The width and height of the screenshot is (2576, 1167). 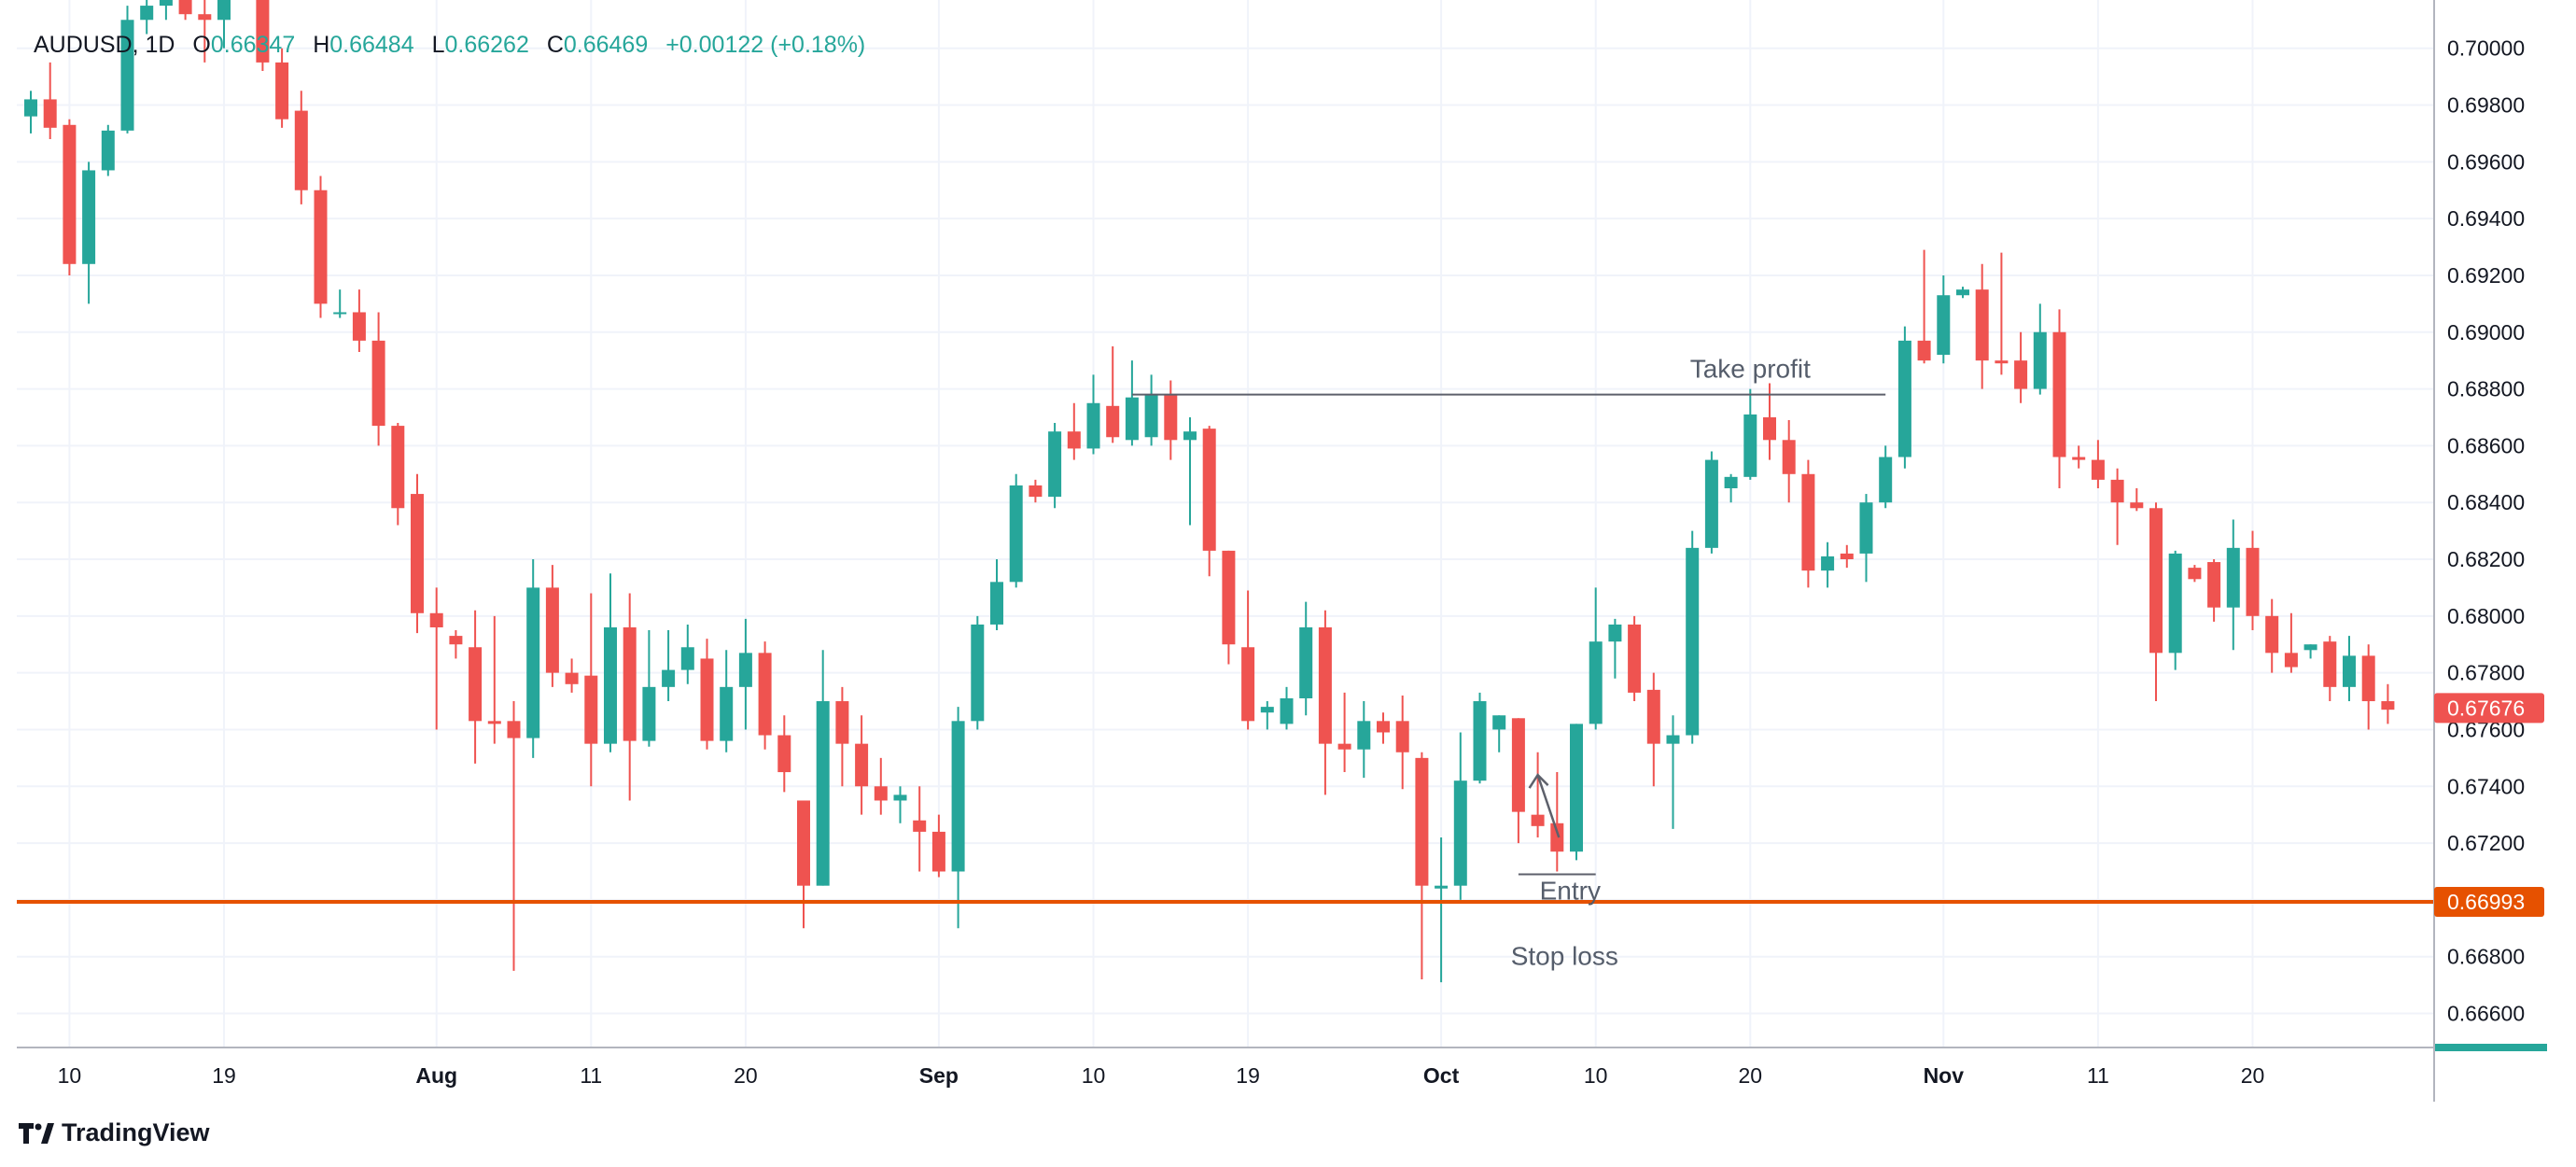 What do you see at coordinates (114, 1132) in the screenshot?
I see `tradingview-logo: TradingView` at bounding box center [114, 1132].